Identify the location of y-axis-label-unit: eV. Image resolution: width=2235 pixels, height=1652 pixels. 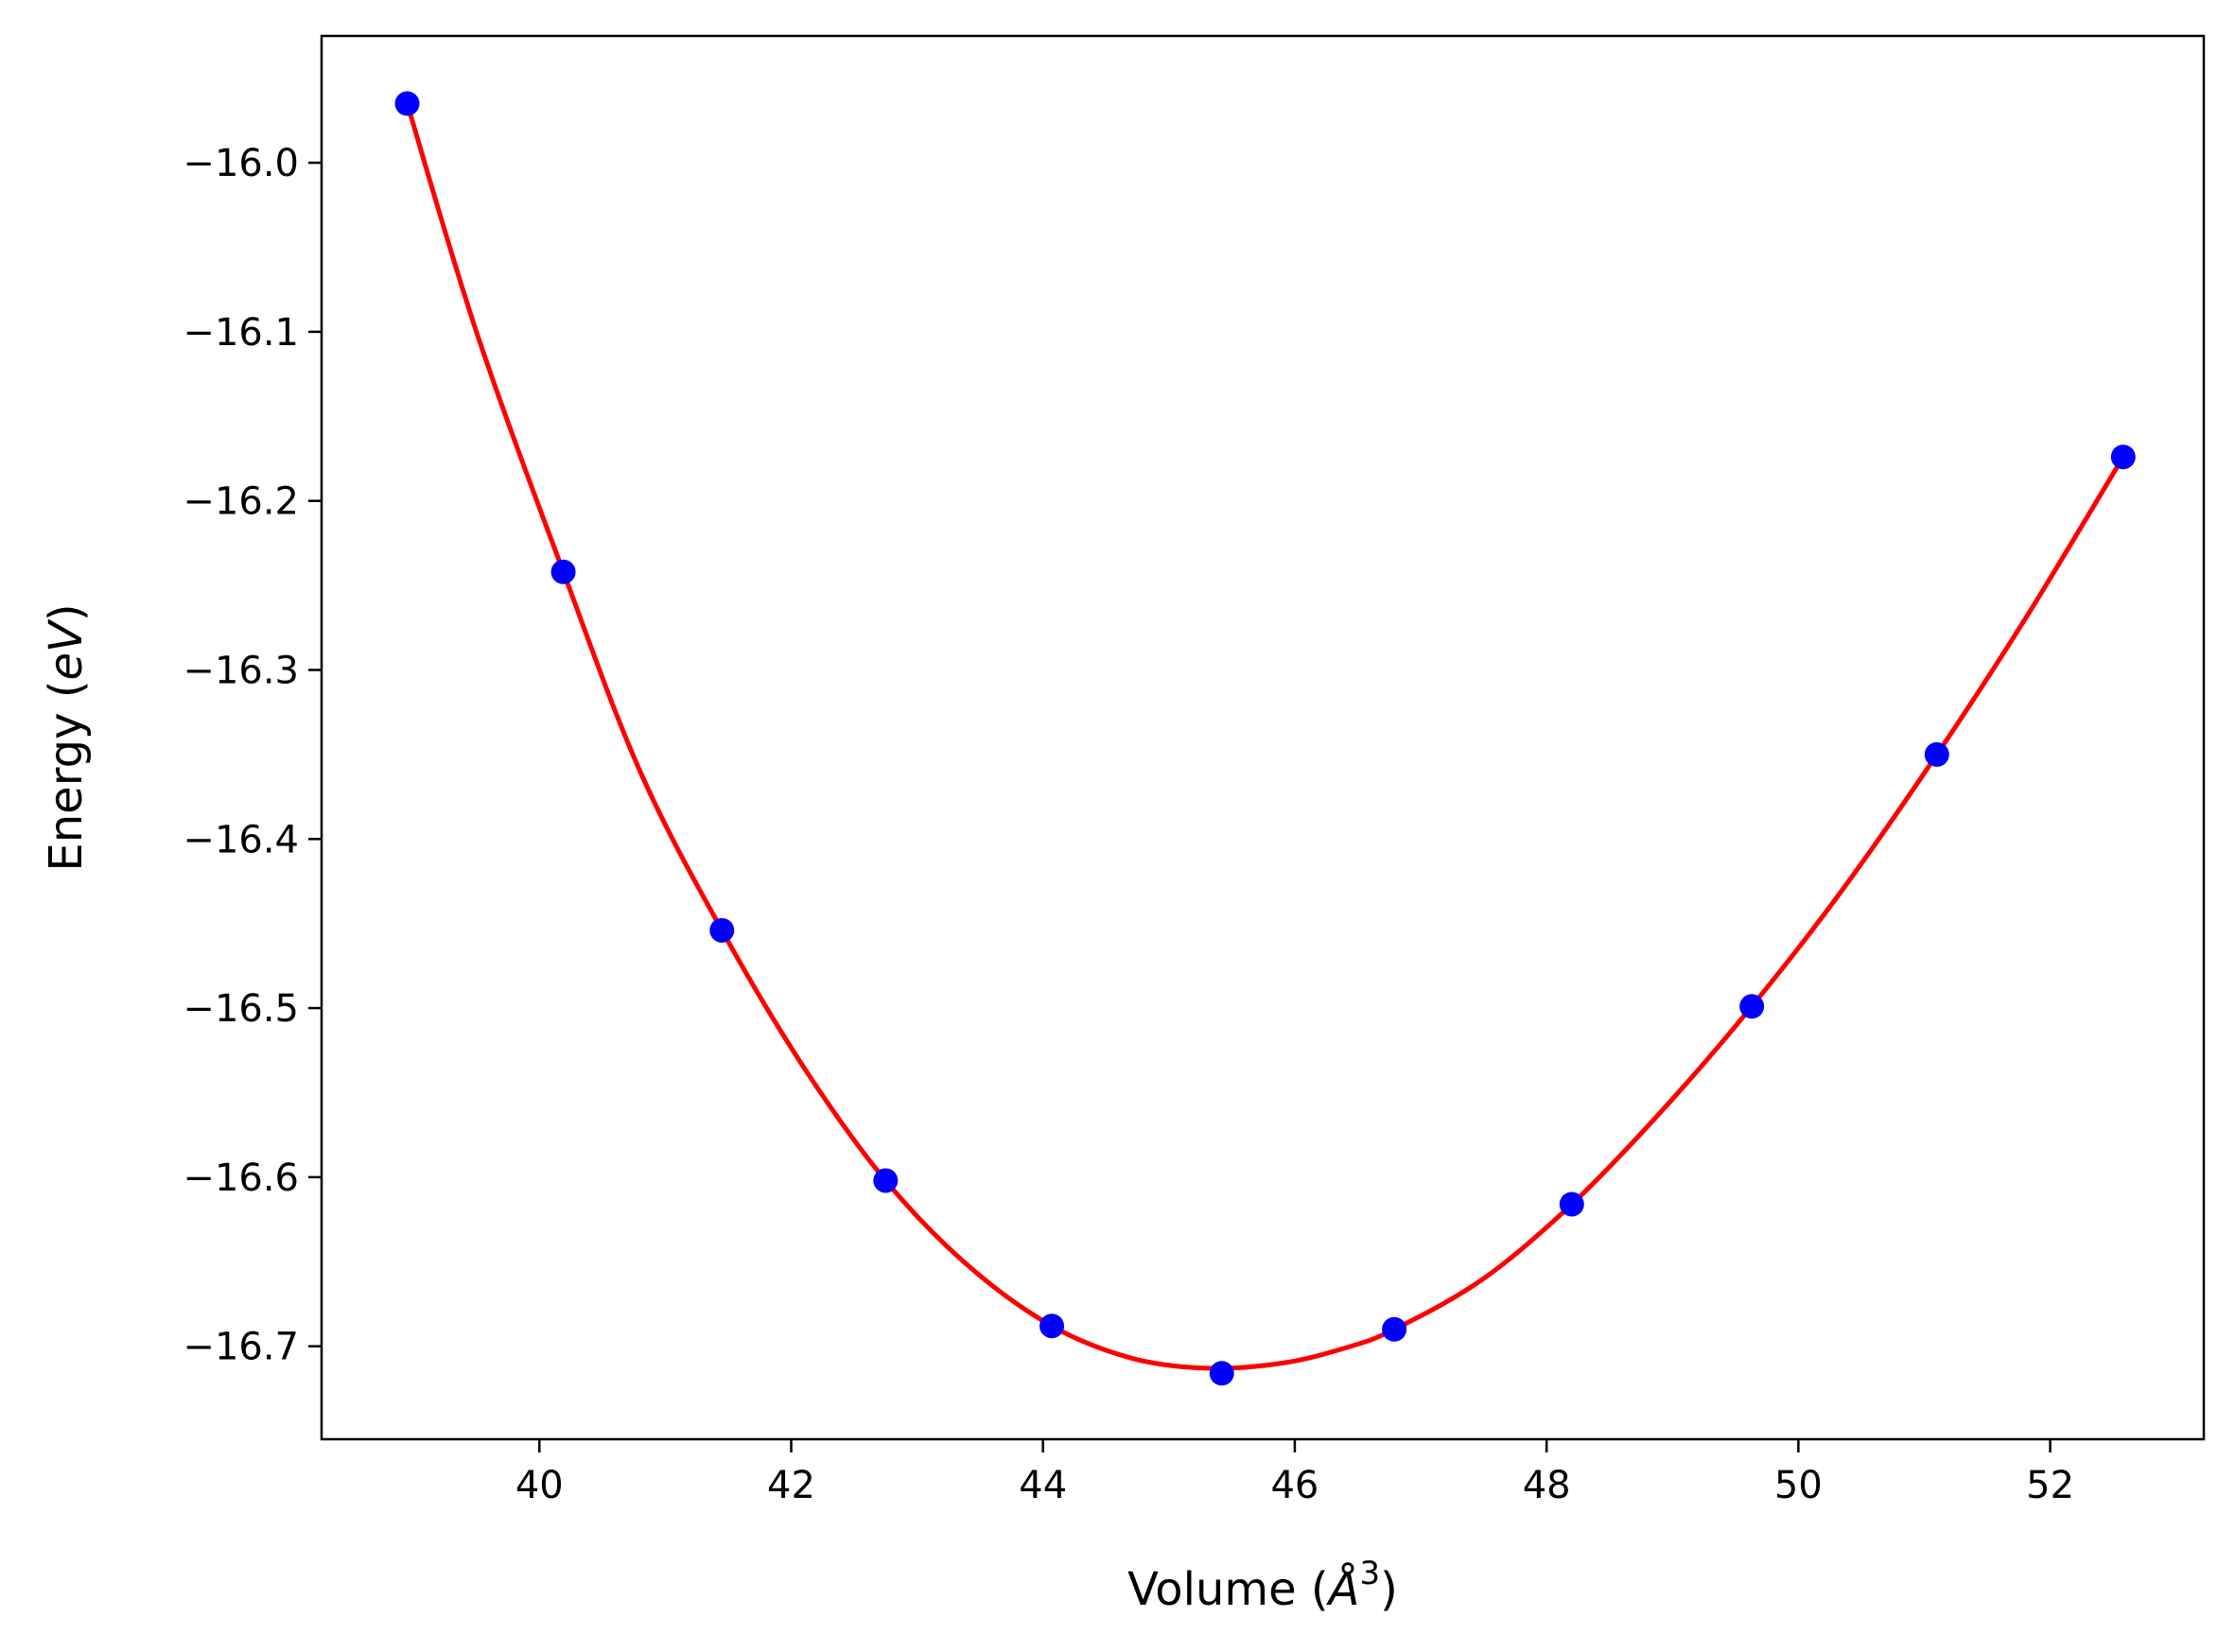
(66, 650).